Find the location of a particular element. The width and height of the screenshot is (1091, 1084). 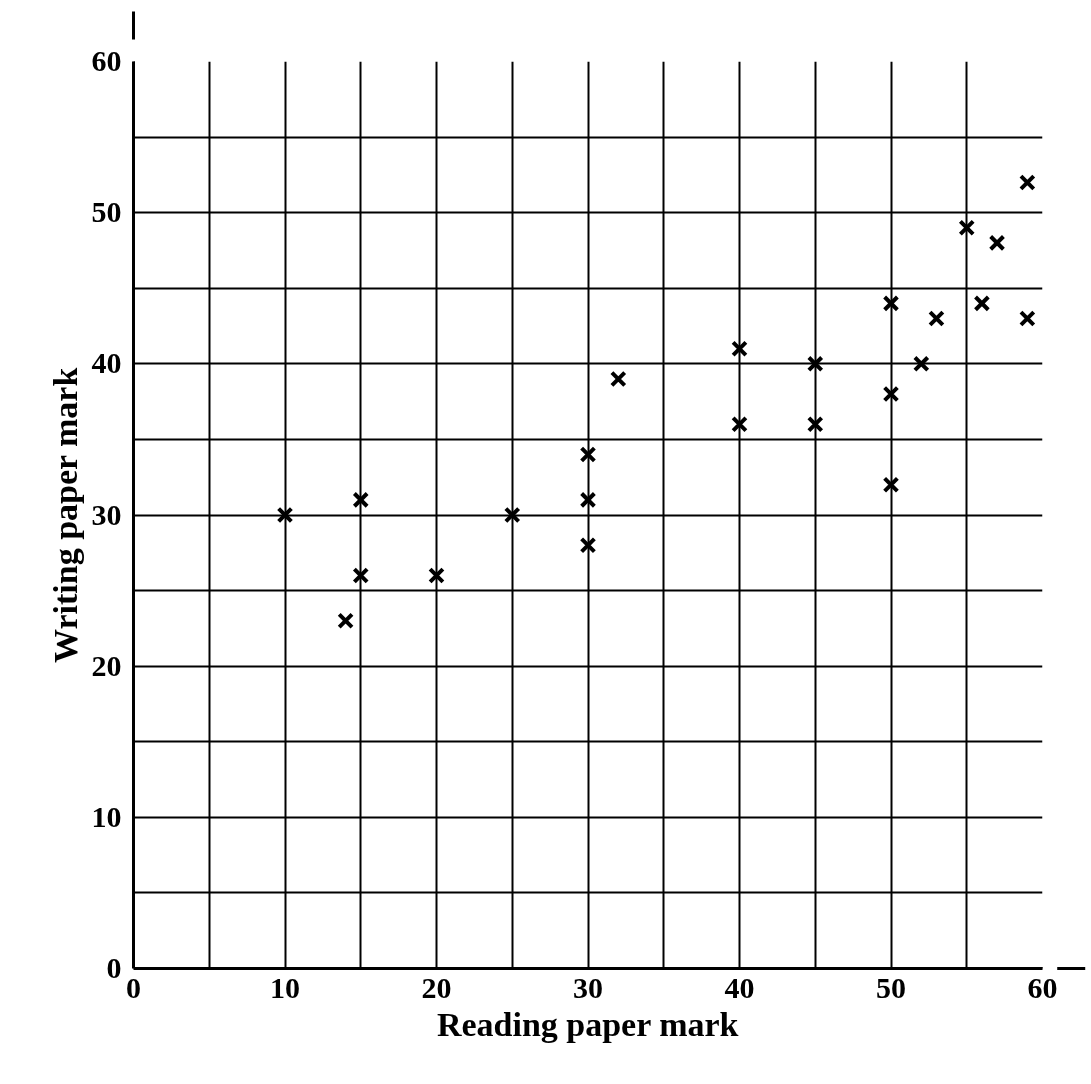

y-tick-label: 10 is located at coordinates (106, 816).